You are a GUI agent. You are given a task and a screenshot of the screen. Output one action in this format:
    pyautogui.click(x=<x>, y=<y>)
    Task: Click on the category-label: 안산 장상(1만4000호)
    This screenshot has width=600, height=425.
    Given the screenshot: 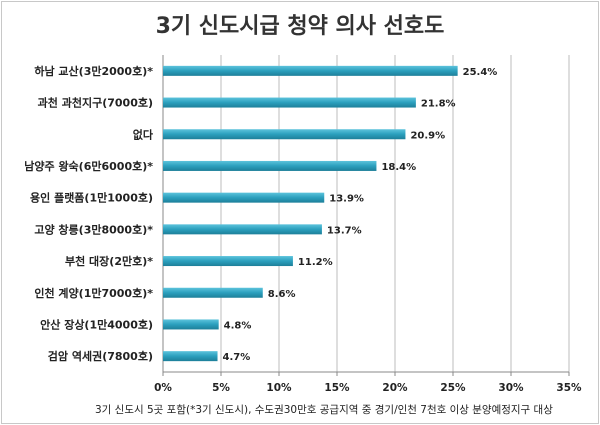 What is the action you would take?
    pyautogui.click(x=96, y=324)
    